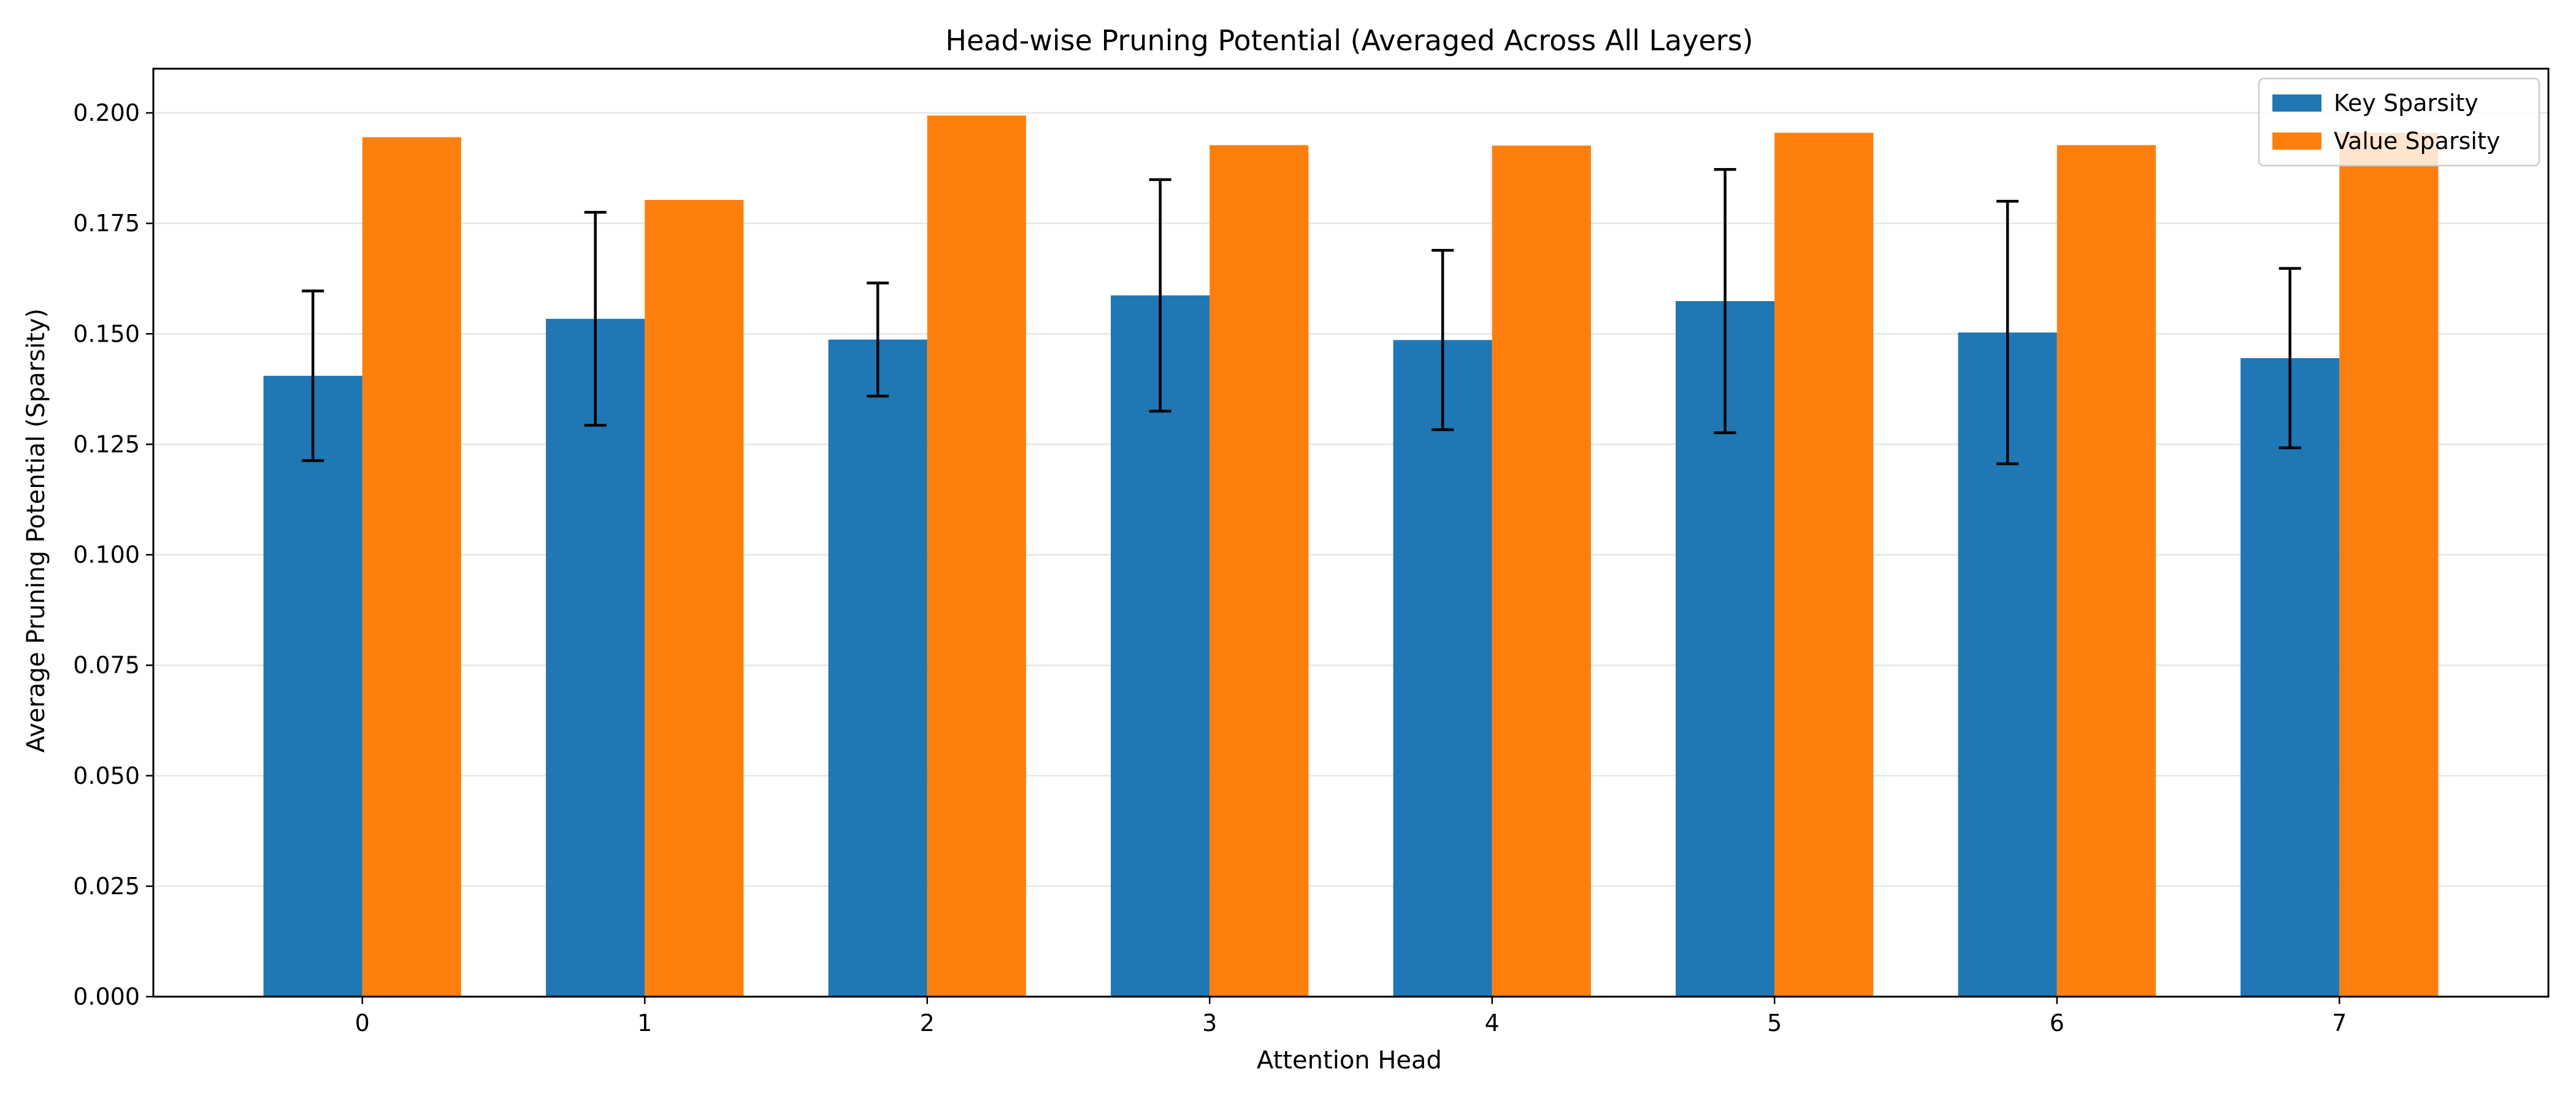 This screenshot has height=1104, width=2576. What do you see at coordinates (2406, 103) in the screenshot?
I see `legend-label: Key Sparsity` at bounding box center [2406, 103].